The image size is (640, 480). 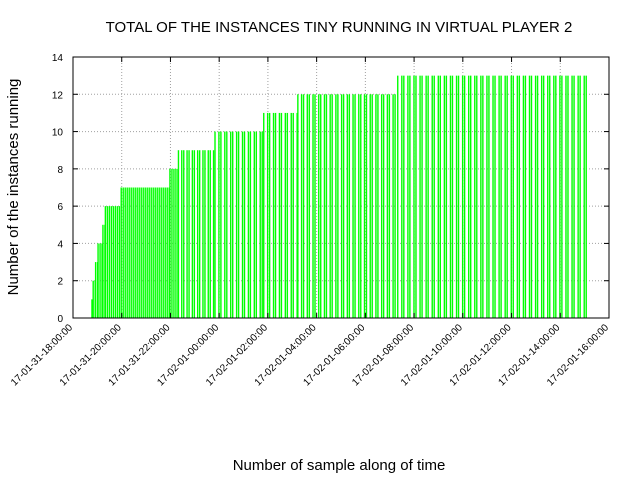 I want to click on y-tick-label: 12, so click(x=58, y=95).